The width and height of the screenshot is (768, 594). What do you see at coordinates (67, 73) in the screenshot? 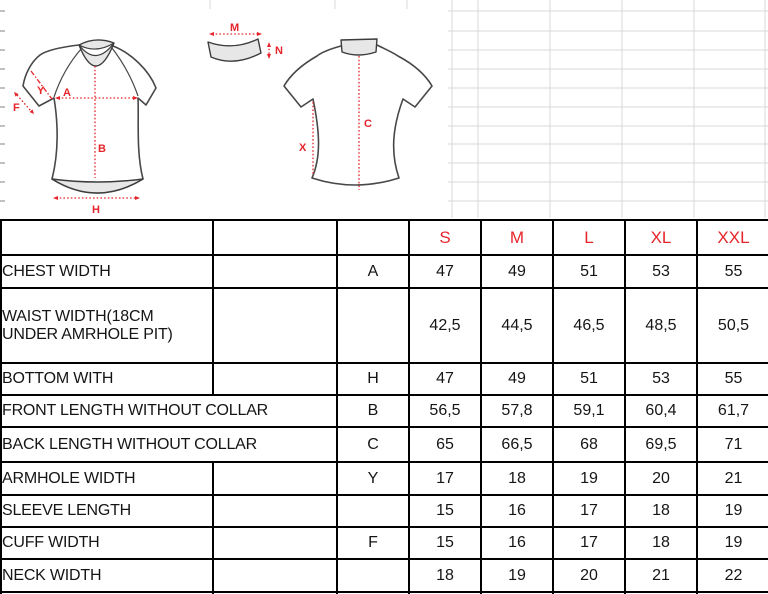
I see `front-raglan-seam-left` at bounding box center [67, 73].